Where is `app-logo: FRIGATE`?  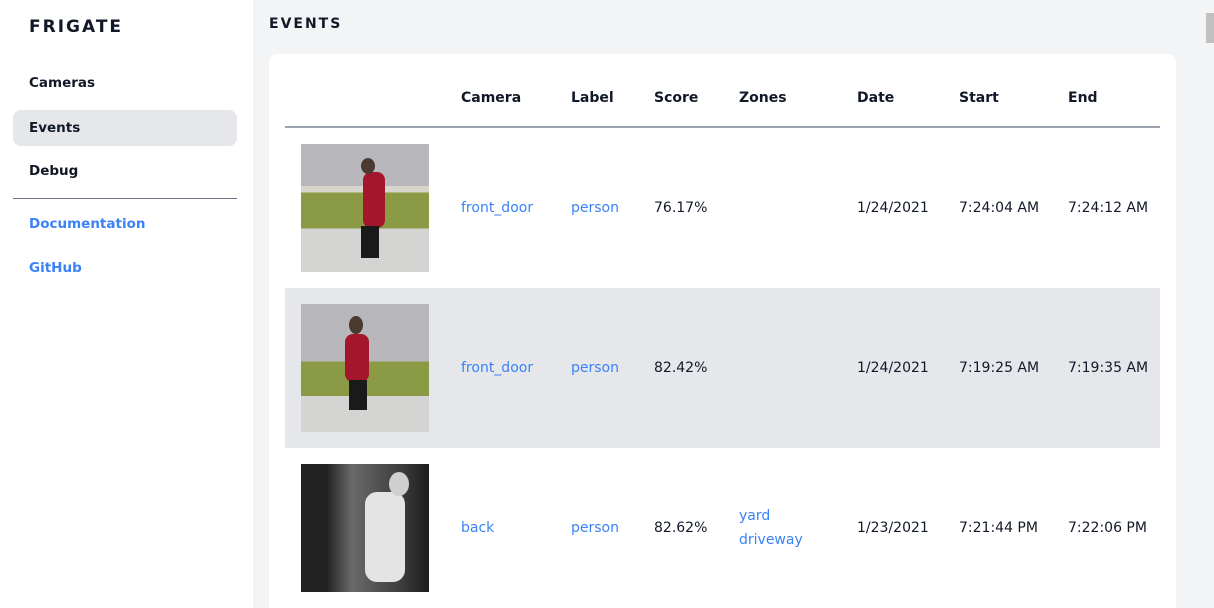 app-logo: FRIGATE is located at coordinates (76, 27).